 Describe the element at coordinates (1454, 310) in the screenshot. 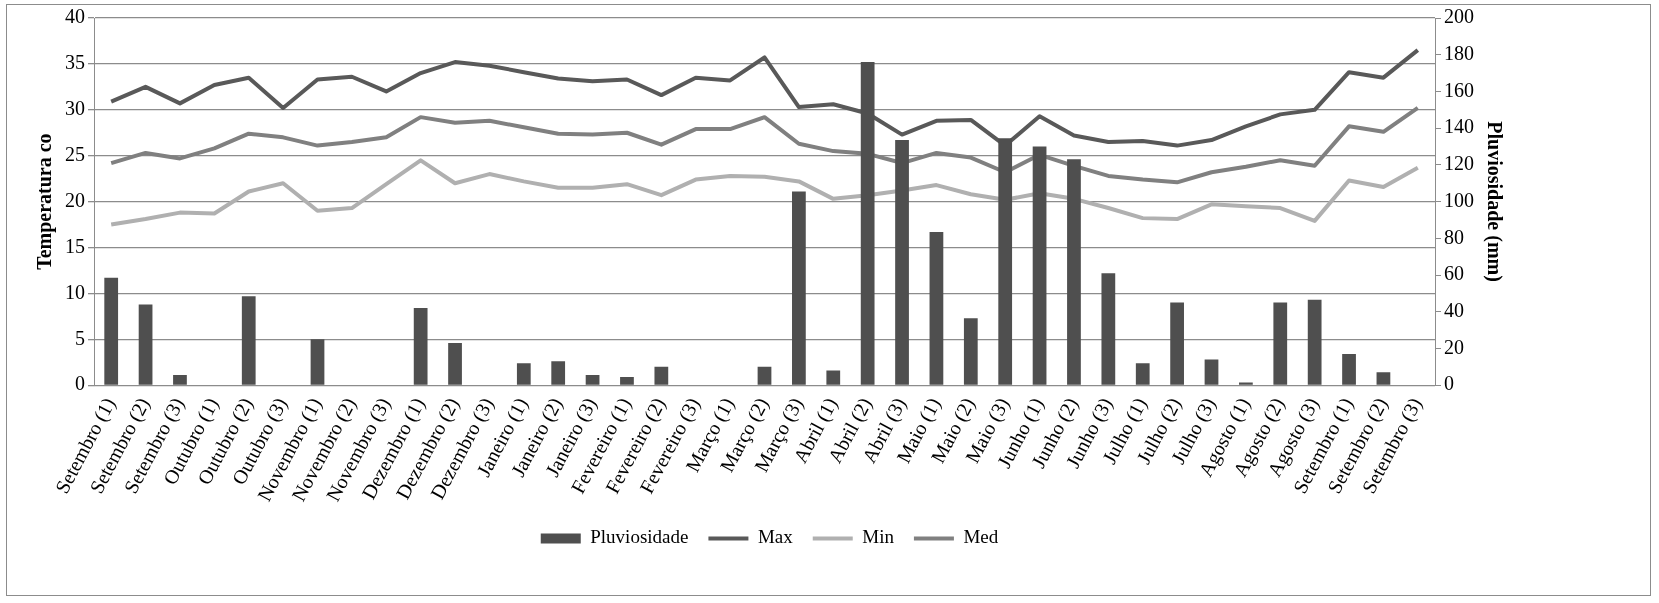

I see `y2-tick-label: 40` at that location.